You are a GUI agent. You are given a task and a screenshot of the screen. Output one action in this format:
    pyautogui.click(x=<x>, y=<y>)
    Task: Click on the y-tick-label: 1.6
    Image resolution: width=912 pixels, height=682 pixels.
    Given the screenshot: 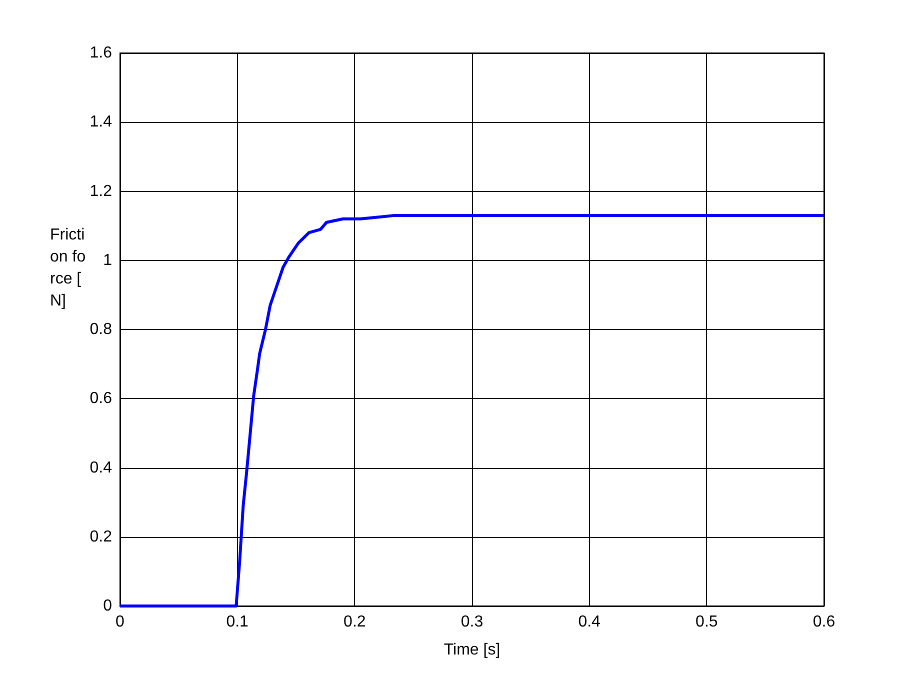 What is the action you would take?
    pyautogui.click(x=101, y=53)
    